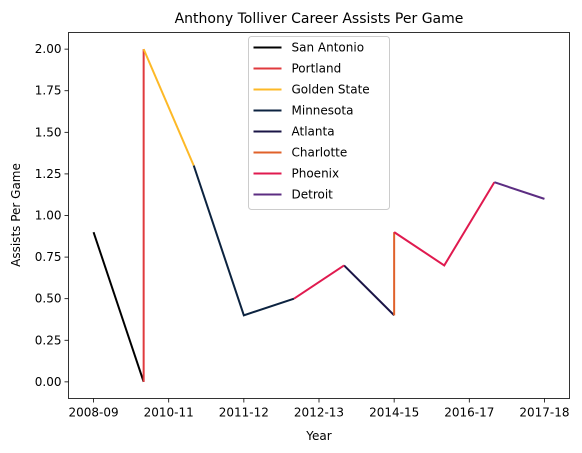 This screenshot has height=453, width=582. What do you see at coordinates (319, 413) in the screenshot?
I see `x-tick-label: 2012-13` at bounding box center [319, 413].